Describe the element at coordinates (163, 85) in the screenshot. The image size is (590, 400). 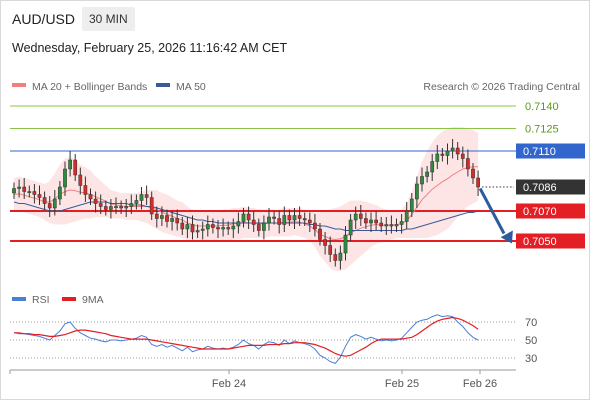
I see `ma50-legend-swatch` at that location.